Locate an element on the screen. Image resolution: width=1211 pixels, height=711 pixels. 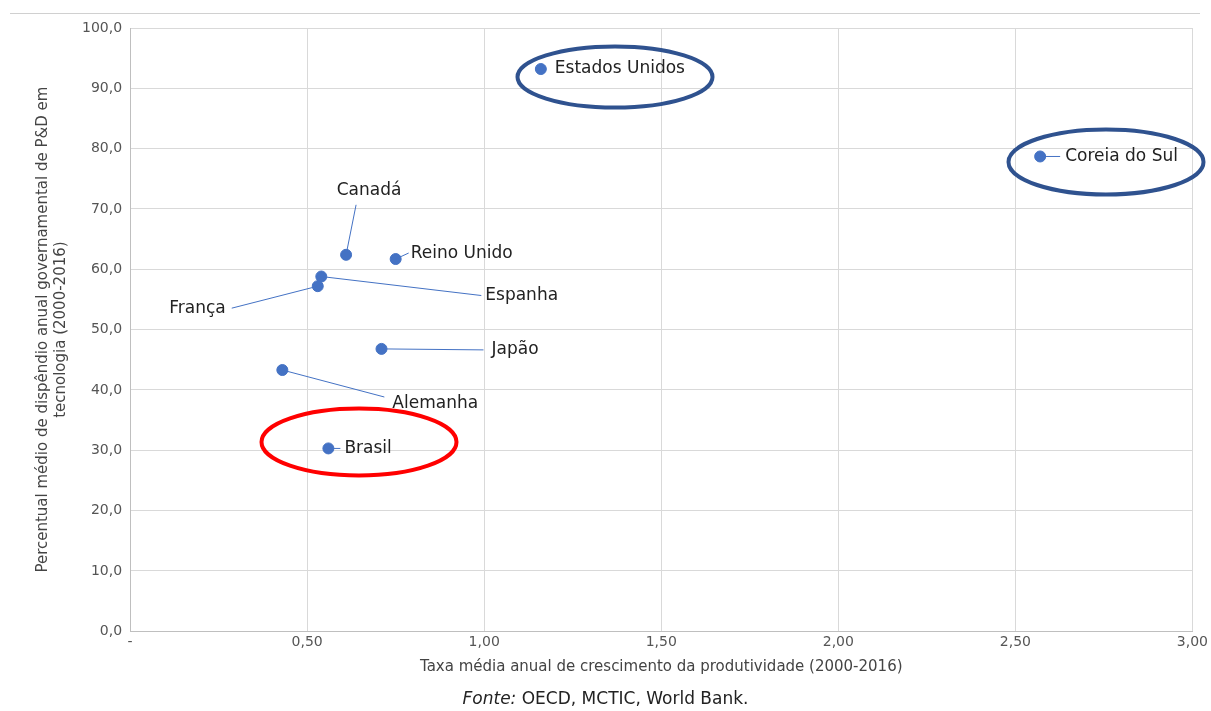
annotation: Brasil is located at coordinates (368, 446).